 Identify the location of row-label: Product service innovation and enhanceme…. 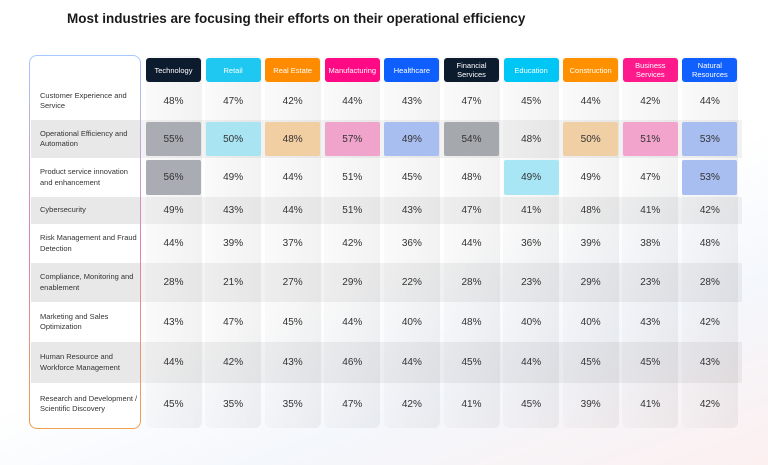
(84, 177).